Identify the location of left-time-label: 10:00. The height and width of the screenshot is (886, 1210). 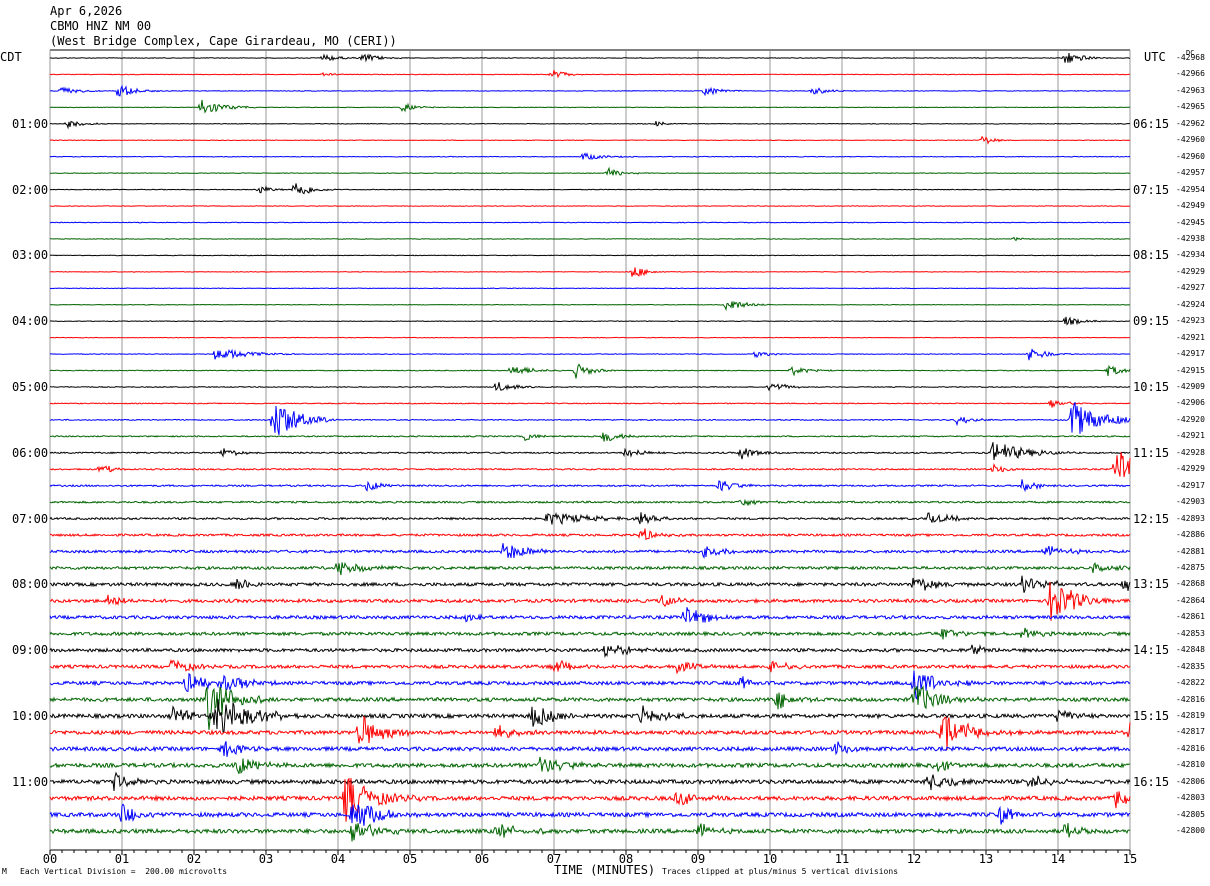
(30, 716).